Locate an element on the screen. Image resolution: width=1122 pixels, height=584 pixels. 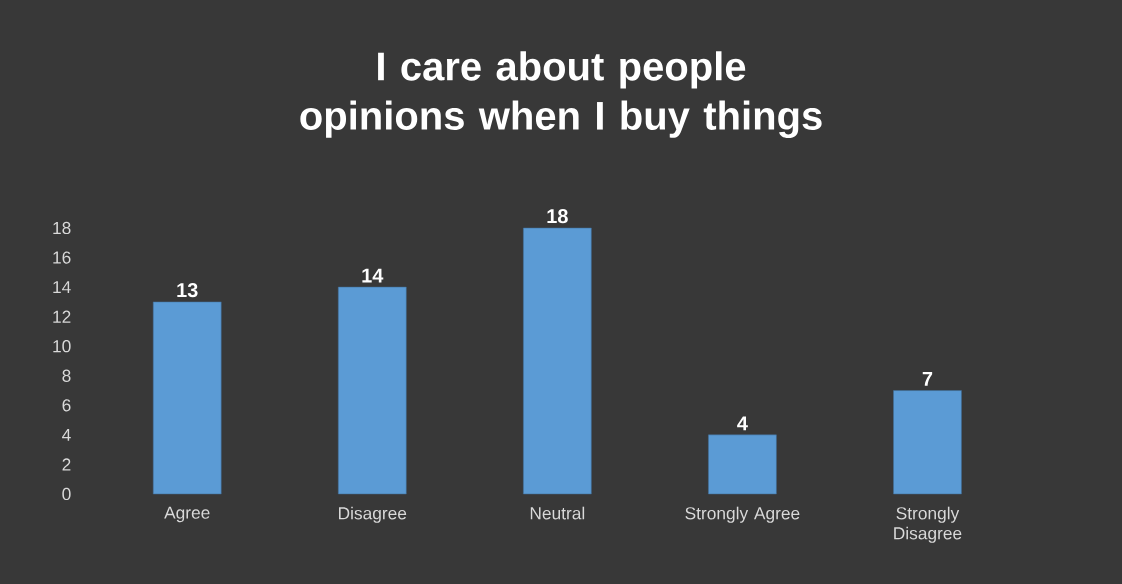
y-tick-label: 18 is located at coordinates (62, 228).